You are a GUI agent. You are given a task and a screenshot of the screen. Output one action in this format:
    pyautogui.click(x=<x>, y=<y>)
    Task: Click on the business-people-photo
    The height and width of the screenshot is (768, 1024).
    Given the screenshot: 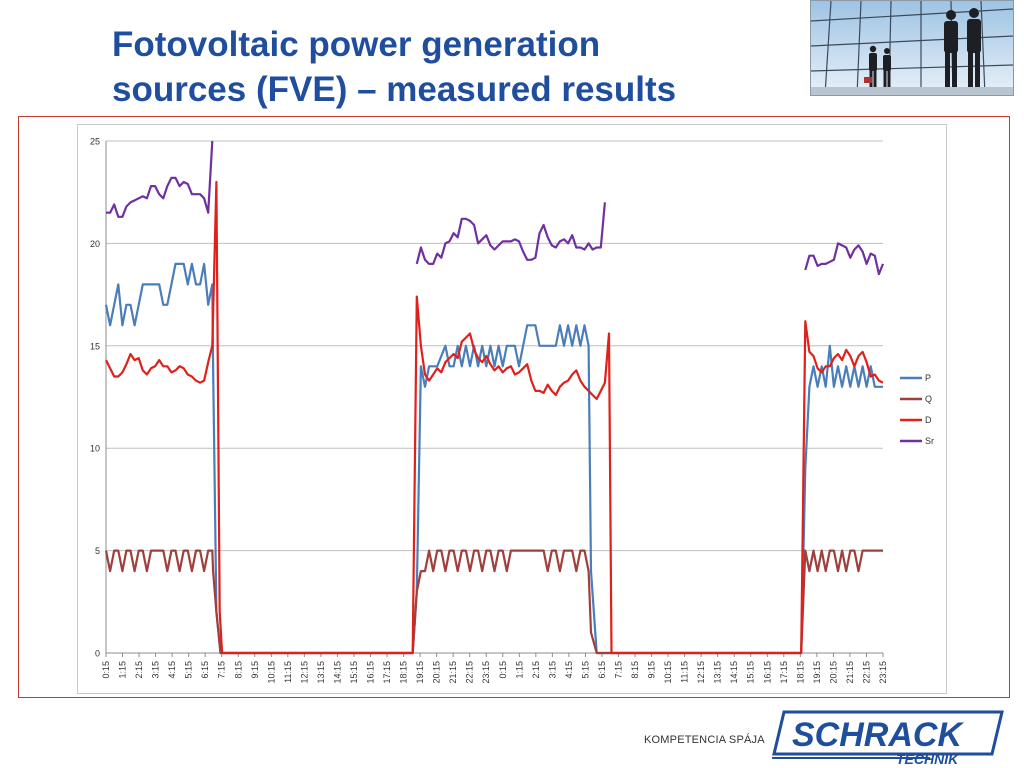 What is the action you would take?
    pyautogui.click(x=912, y=48)
    